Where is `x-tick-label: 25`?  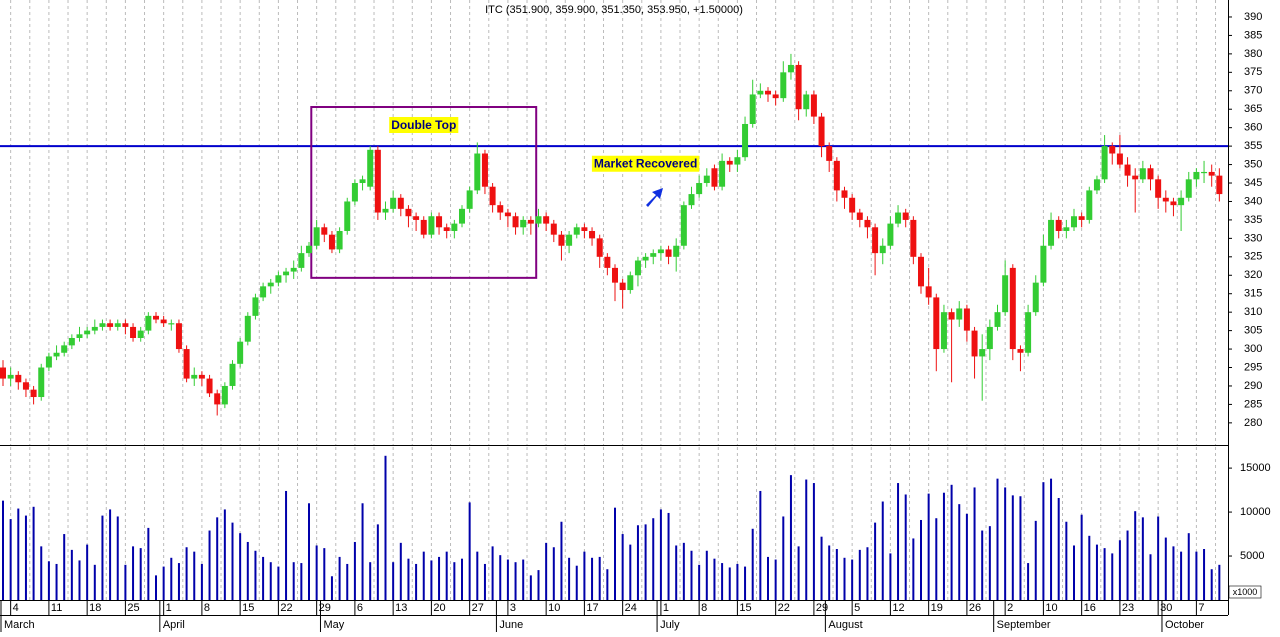
x-tick-label: 25 is located at coordinates (133, 608).